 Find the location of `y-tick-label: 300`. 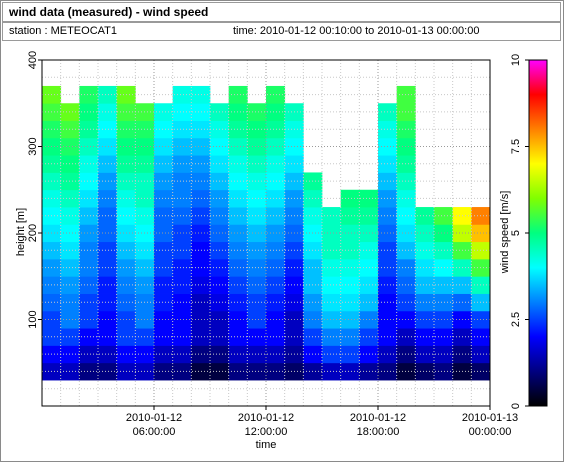

y-tick-label: 300 is located at coordinates (33, 146).